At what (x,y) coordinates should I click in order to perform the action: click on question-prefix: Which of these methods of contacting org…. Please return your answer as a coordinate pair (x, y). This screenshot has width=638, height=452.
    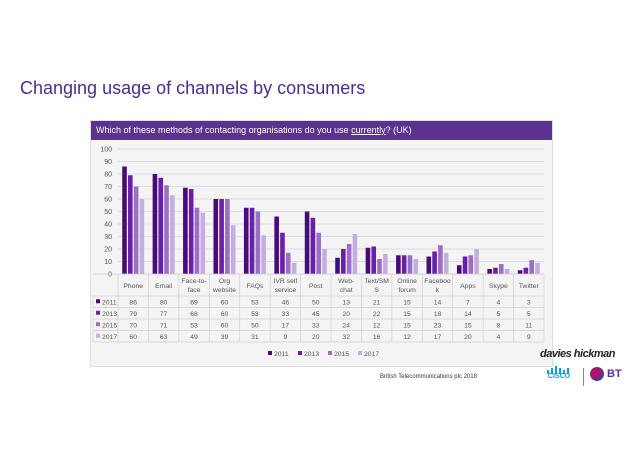
    Looking at the image, I should click on (224, 130).